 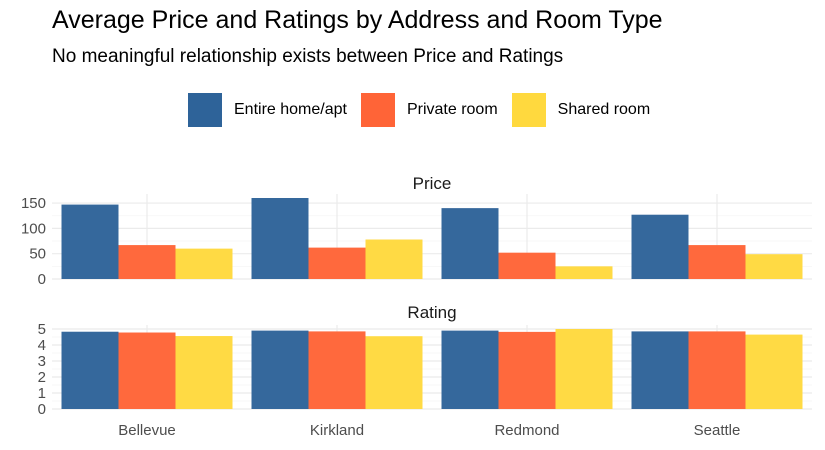 What do you see at coordinates (42, 393) in the screenshot?
I see `ytick-label-rating: 1` at bounding box center [42, 393].